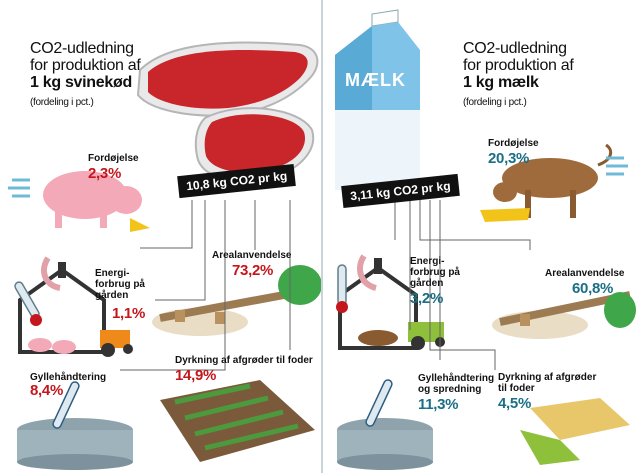 The width and height of the screenshot is (640, 473). What do you see at coordinates (518, 65) in the screenshot?
I see `title-milk-line2: for produktion af` at bounding box center [518, 65].